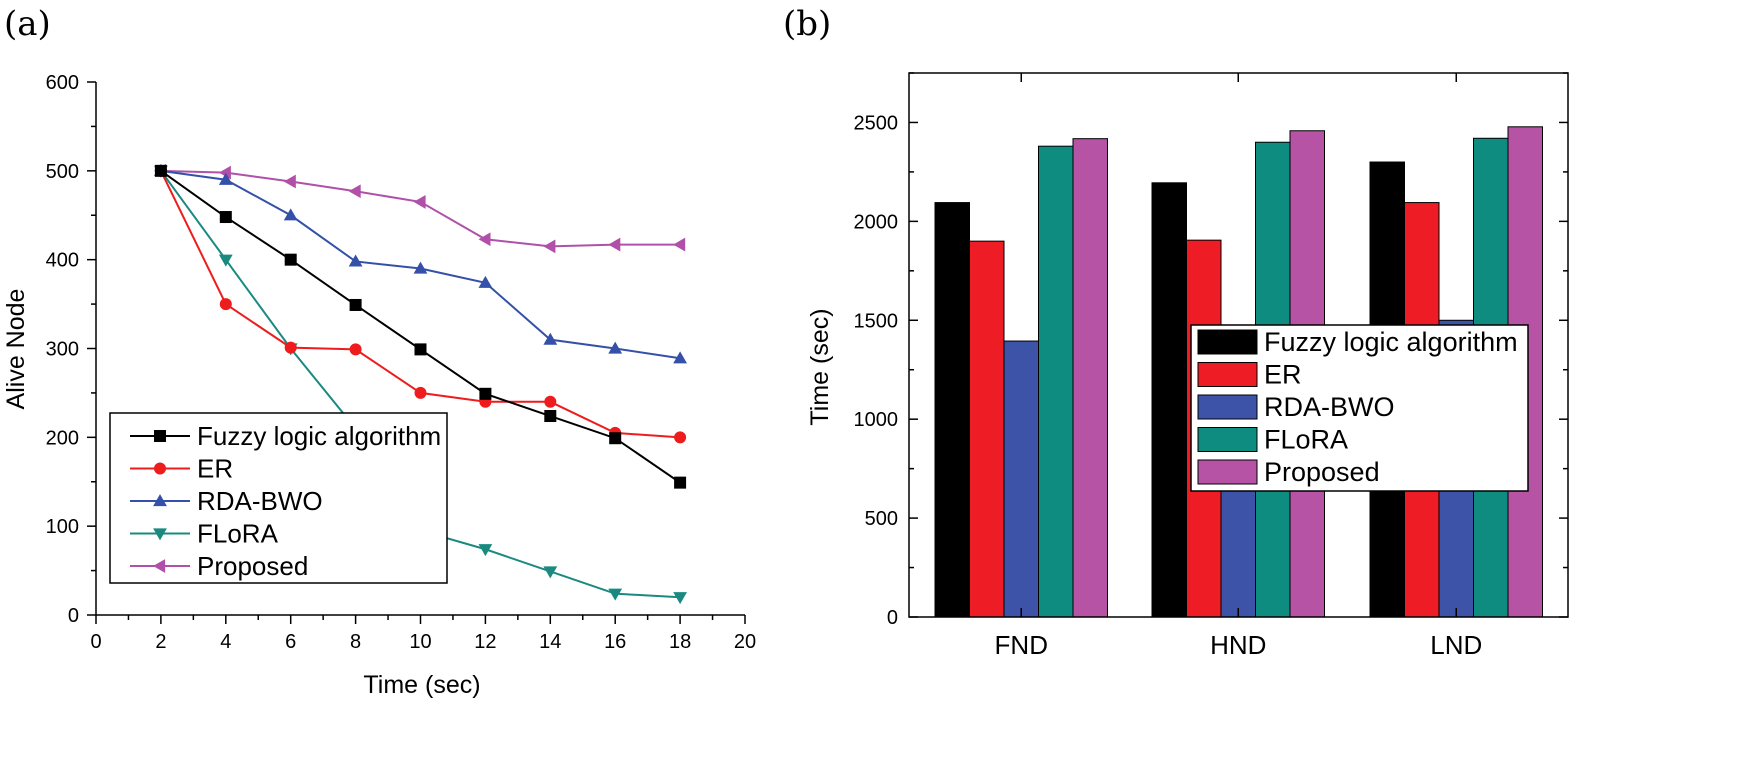 This screenshot has height=784, width=1750. What do you see at coordinates (420, 263) in the screenshot?
I see `line-series-rda-bwo` at bounding box center [420, 263].